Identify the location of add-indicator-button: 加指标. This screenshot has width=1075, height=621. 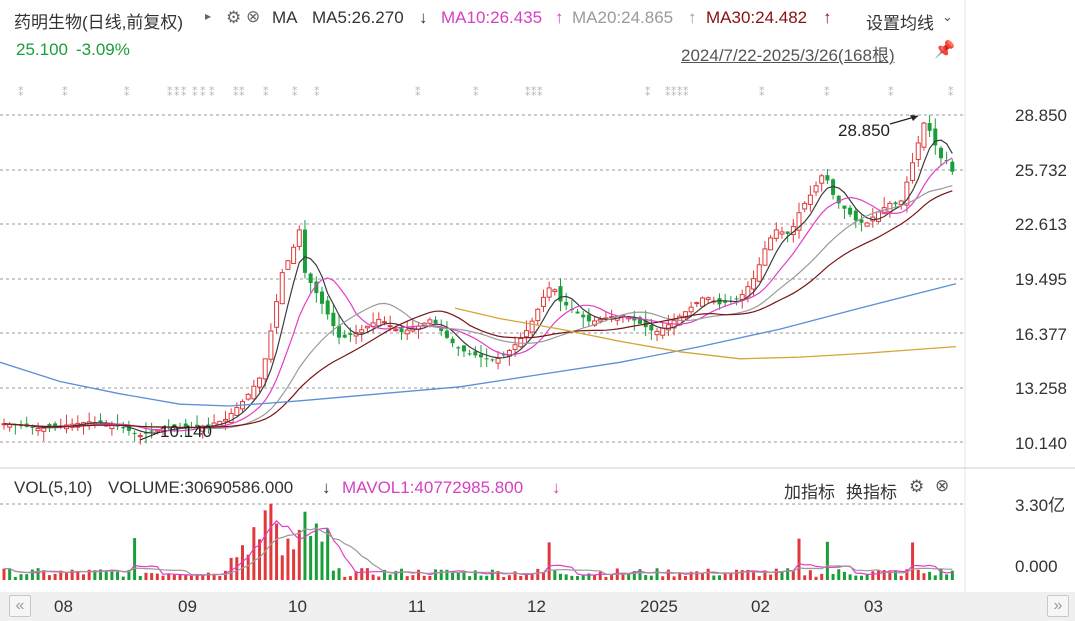
(809, 492).